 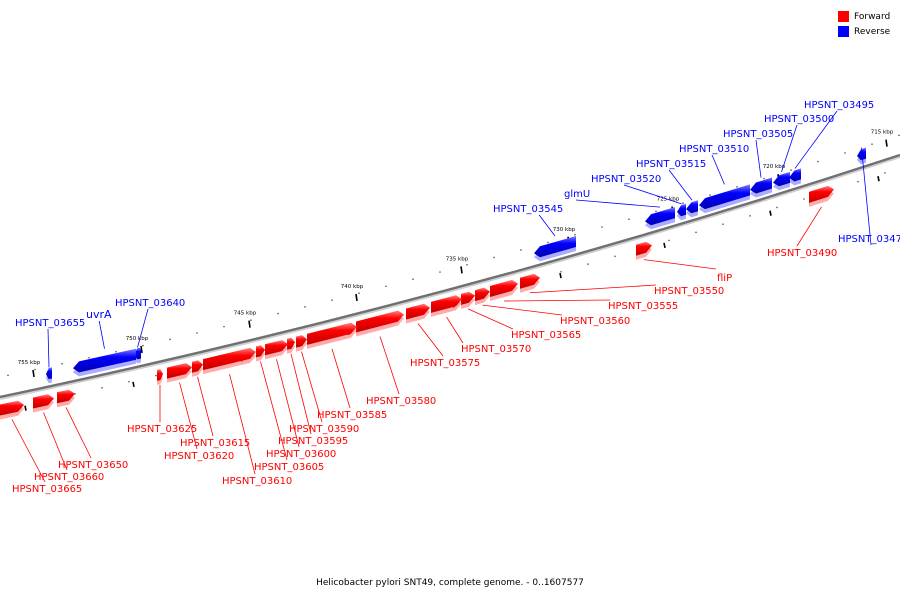 I want to click on gene-label-hpsnt-03625: HPSNT_03625, so click(x=162, y=429).